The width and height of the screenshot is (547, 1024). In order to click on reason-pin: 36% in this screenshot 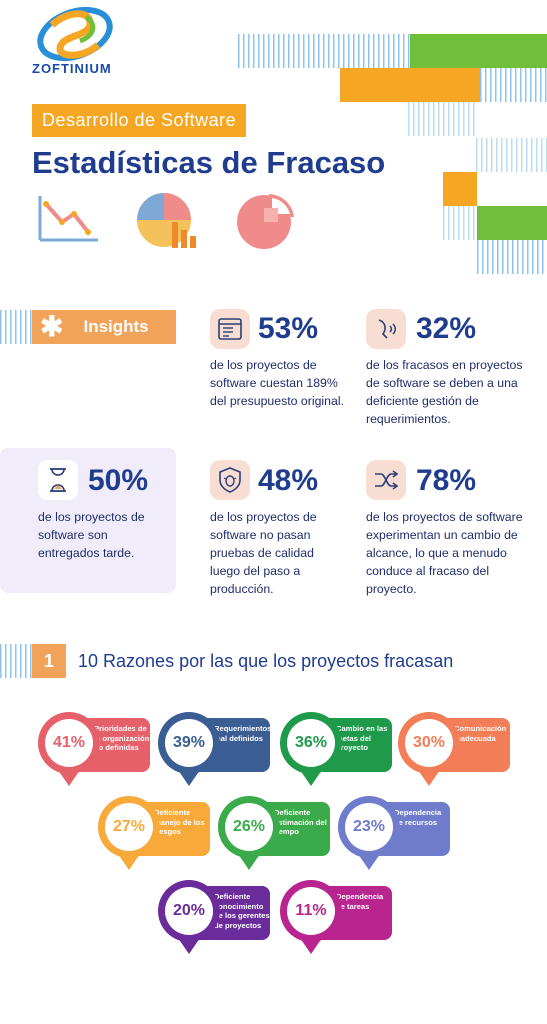, I will do `click(311, 749)`.